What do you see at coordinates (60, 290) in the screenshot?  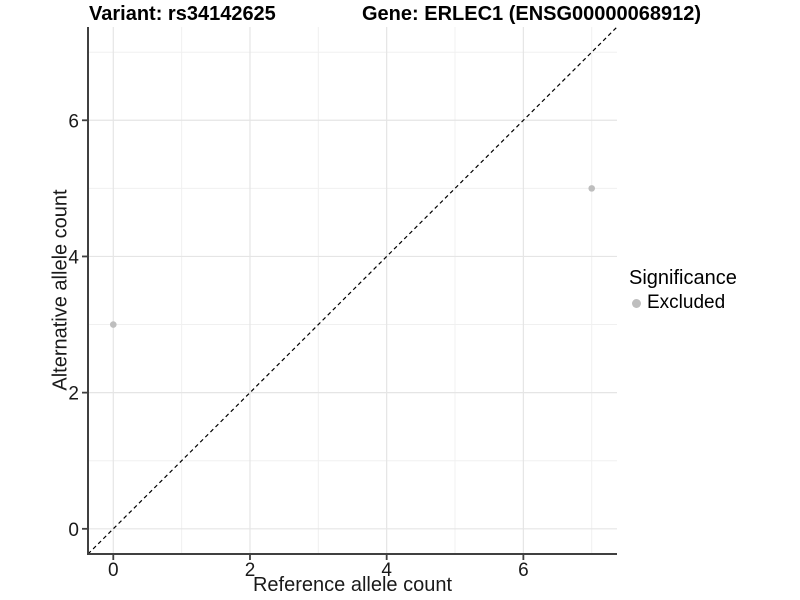 I see `y-axis-title: Alternative allele count` at bounding box center [60, 290].